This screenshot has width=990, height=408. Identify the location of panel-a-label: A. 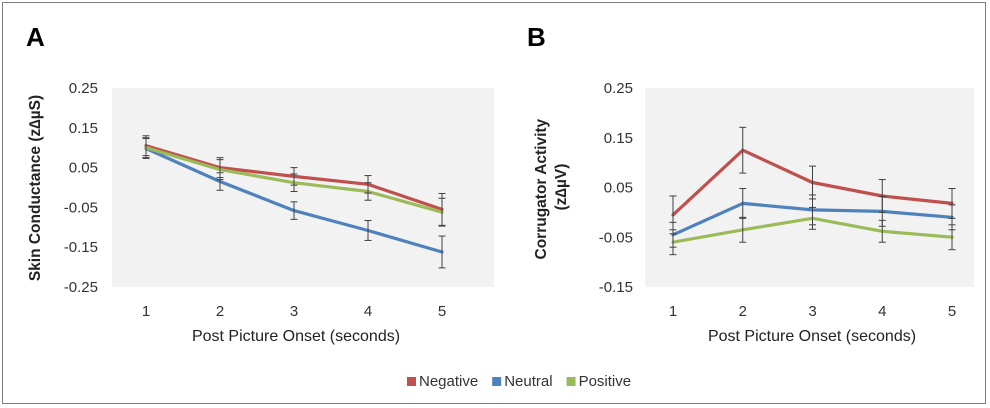
(35, 37).